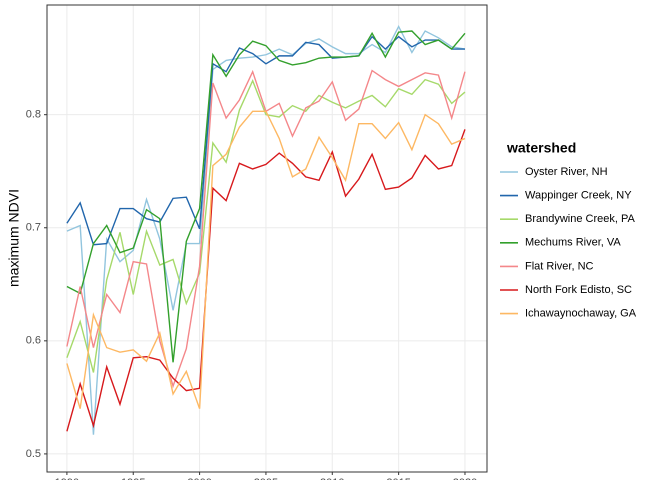 This screenshot has width=672, height=485. I want to click on legend-label: Oyster River, NH, so click(566, 172).